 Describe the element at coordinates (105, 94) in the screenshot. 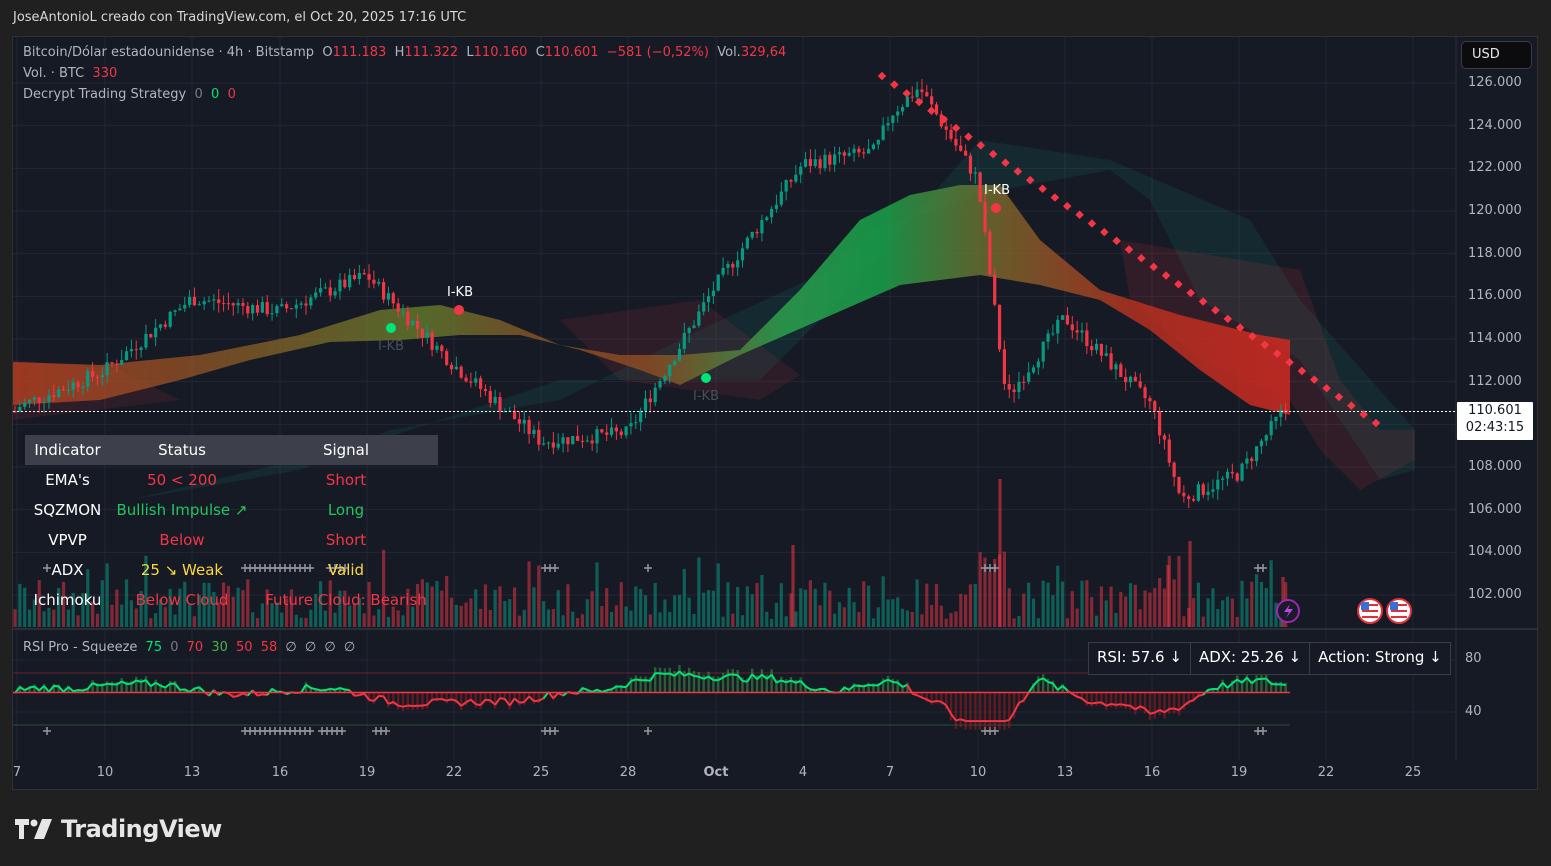

I see `strategy-title: Decrypt Trading Strategy` at that location.